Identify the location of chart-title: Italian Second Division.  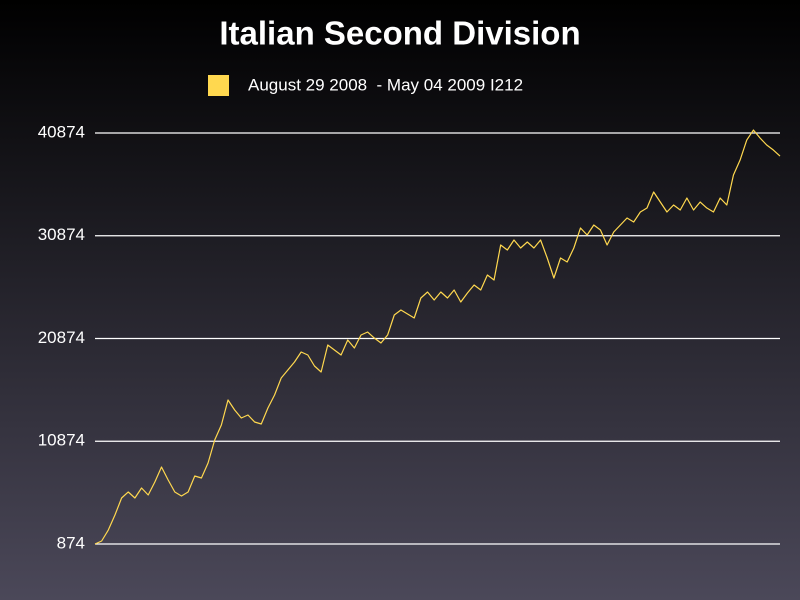
(399, 33).